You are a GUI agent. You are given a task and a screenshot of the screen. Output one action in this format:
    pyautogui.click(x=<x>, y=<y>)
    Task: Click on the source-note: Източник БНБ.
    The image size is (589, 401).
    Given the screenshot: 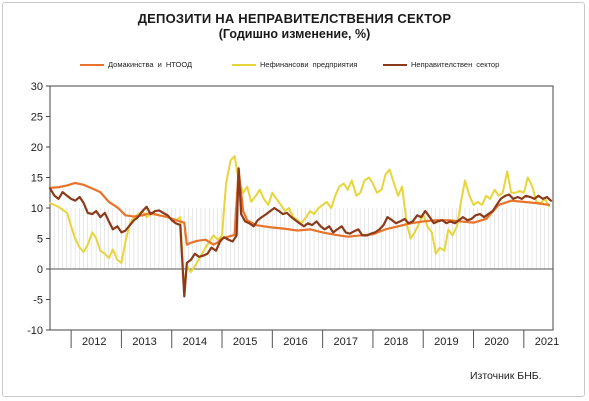 What is the action you would take?
    pyautogui.click(x=506, y=376)
    